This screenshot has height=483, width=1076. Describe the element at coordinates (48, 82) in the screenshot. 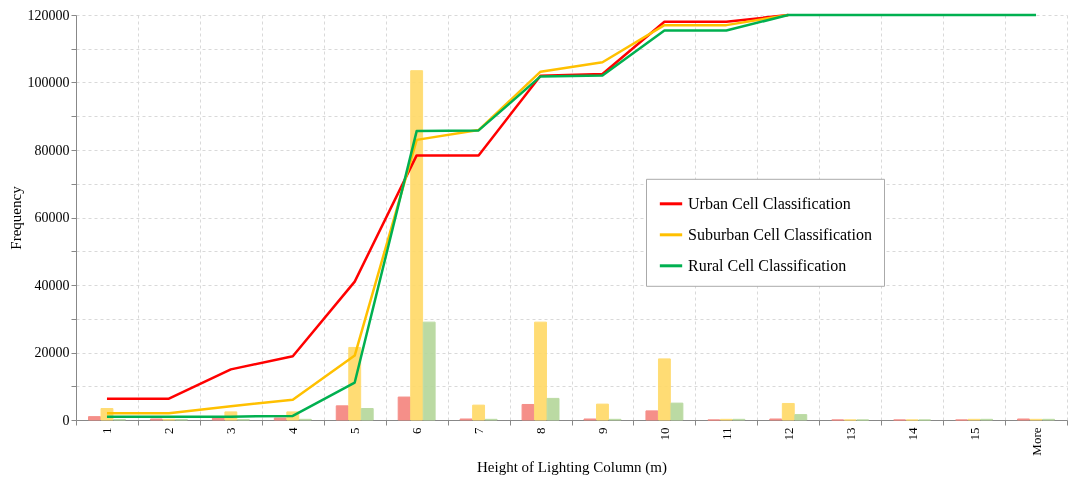

I see `y-tick-label: 100000` at that location.